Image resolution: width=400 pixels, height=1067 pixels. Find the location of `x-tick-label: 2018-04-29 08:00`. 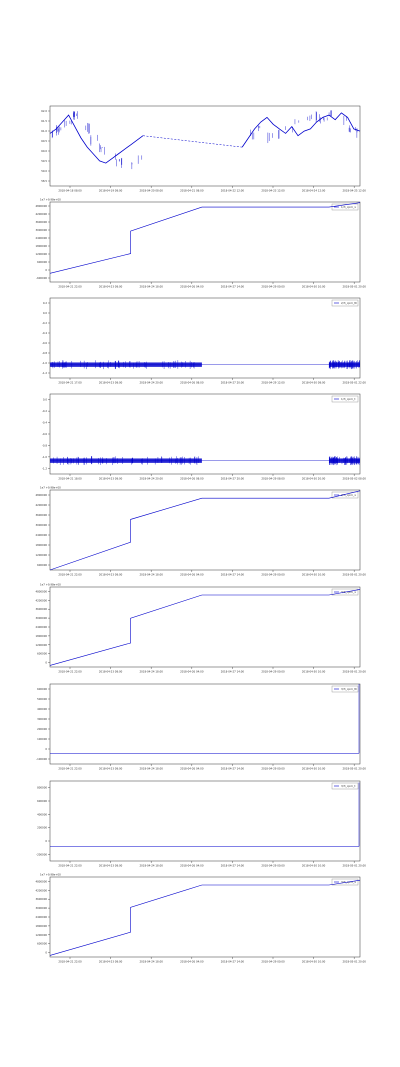

x-tick-label: 2018-04-29 08:00 is located at coordinates (273, 479).